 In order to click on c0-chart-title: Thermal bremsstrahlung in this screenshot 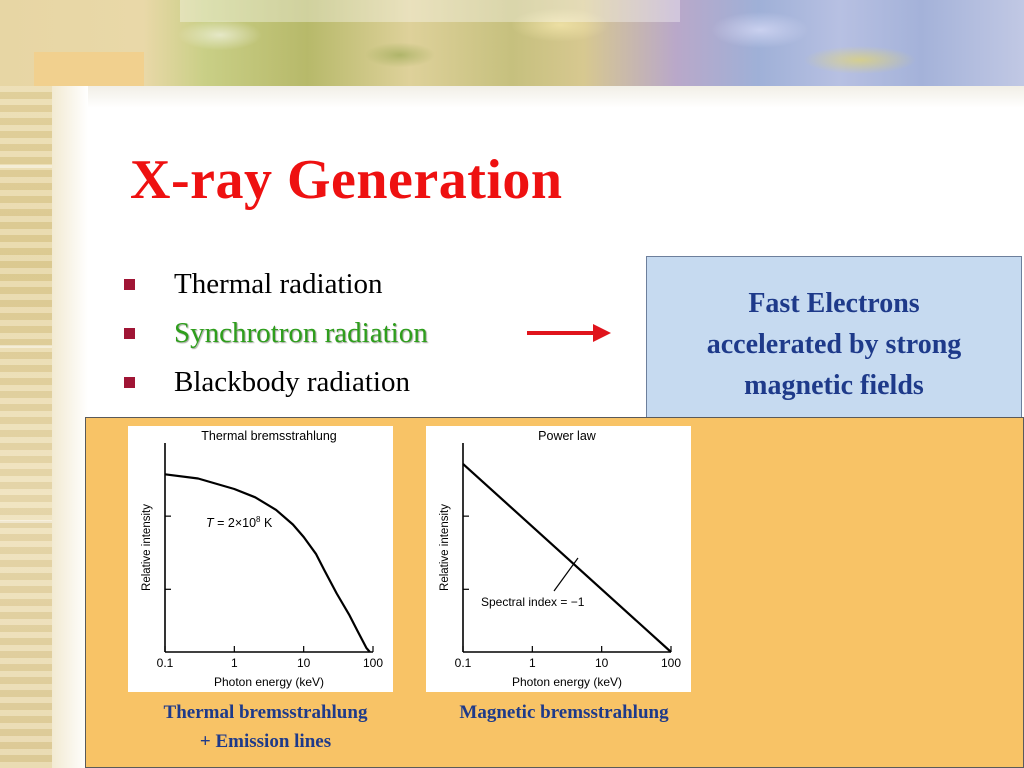, I will do `click(269, 436)`.